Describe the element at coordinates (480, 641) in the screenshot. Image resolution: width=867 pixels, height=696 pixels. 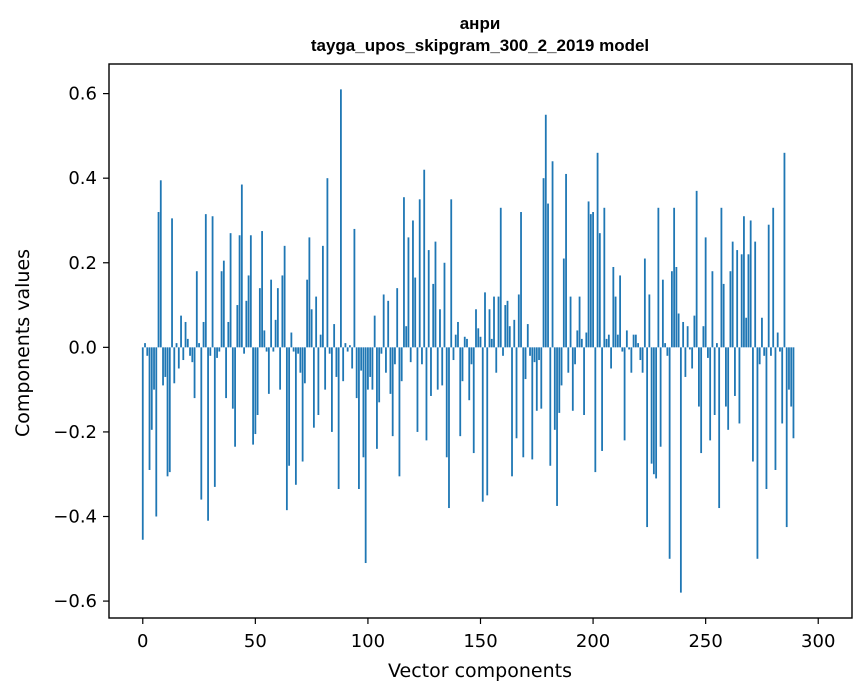
I see `x-tick-label: 150` at that location.